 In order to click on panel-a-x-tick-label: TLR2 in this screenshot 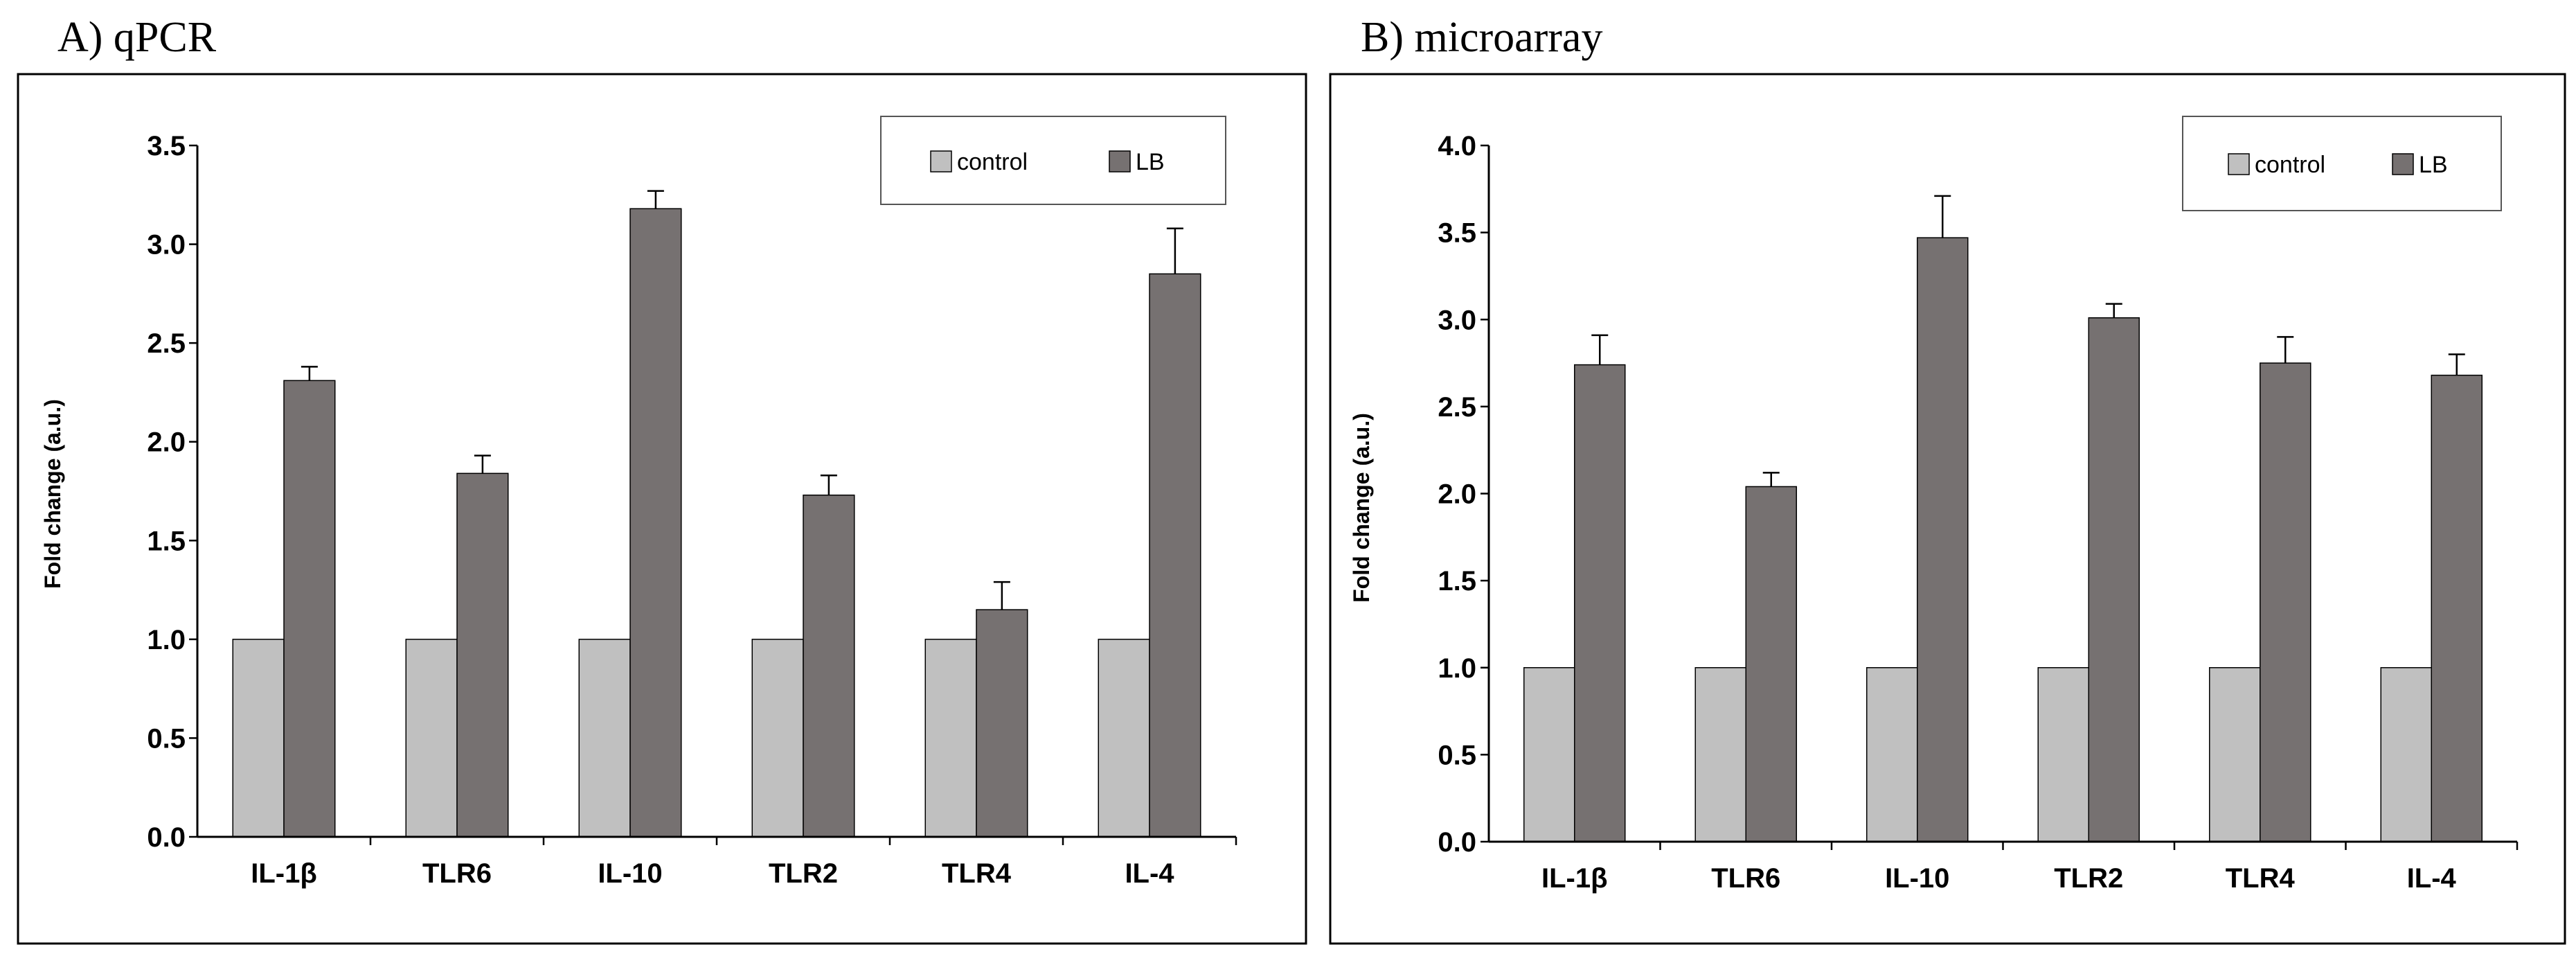, I will do `click(803, 873)`.